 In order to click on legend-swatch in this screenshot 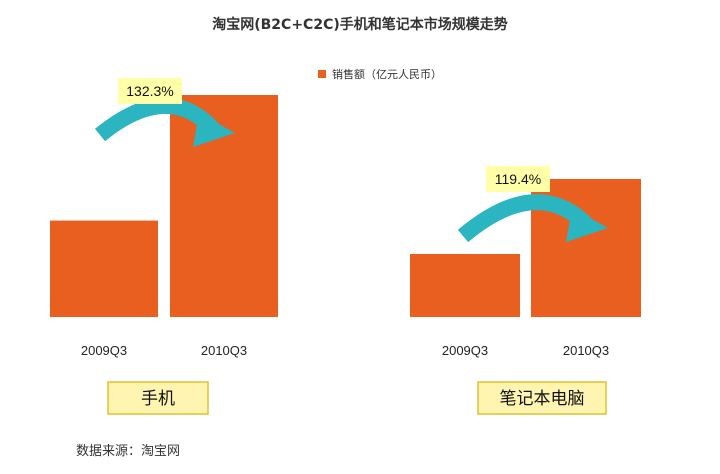, I will do `click(322, 74)`.